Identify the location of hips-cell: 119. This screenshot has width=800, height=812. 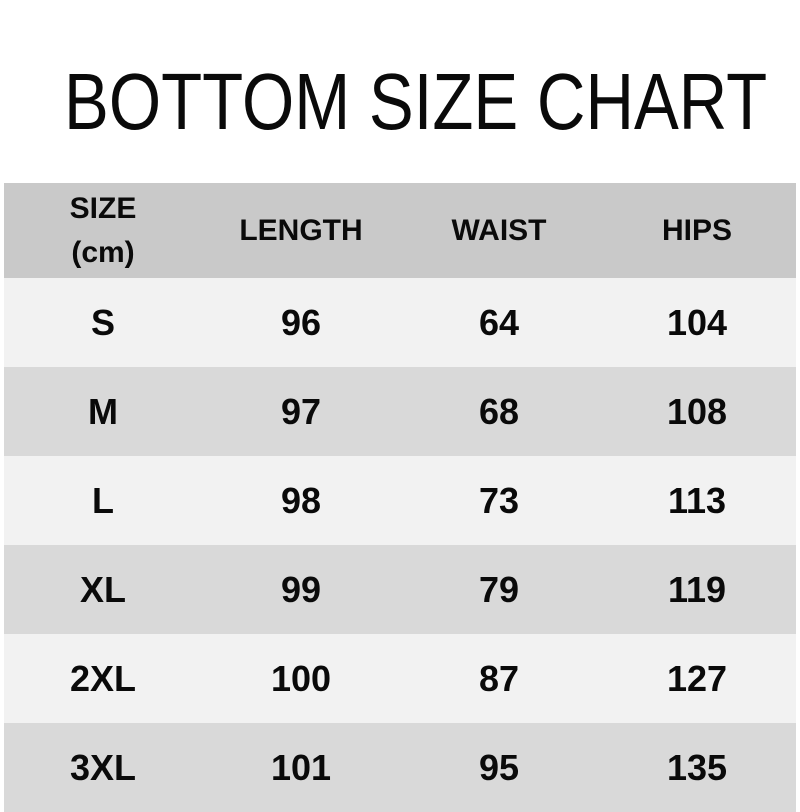
(697, 589).